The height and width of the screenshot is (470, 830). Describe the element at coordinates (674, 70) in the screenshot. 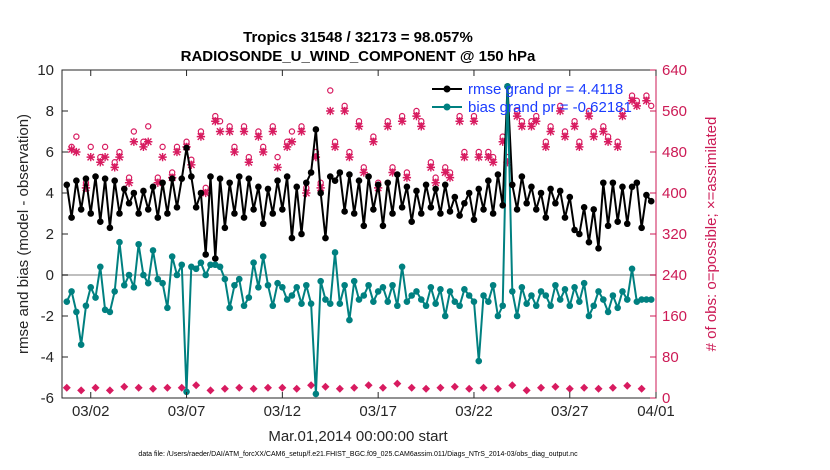

I see `y2-tick-label: 640` at that location.